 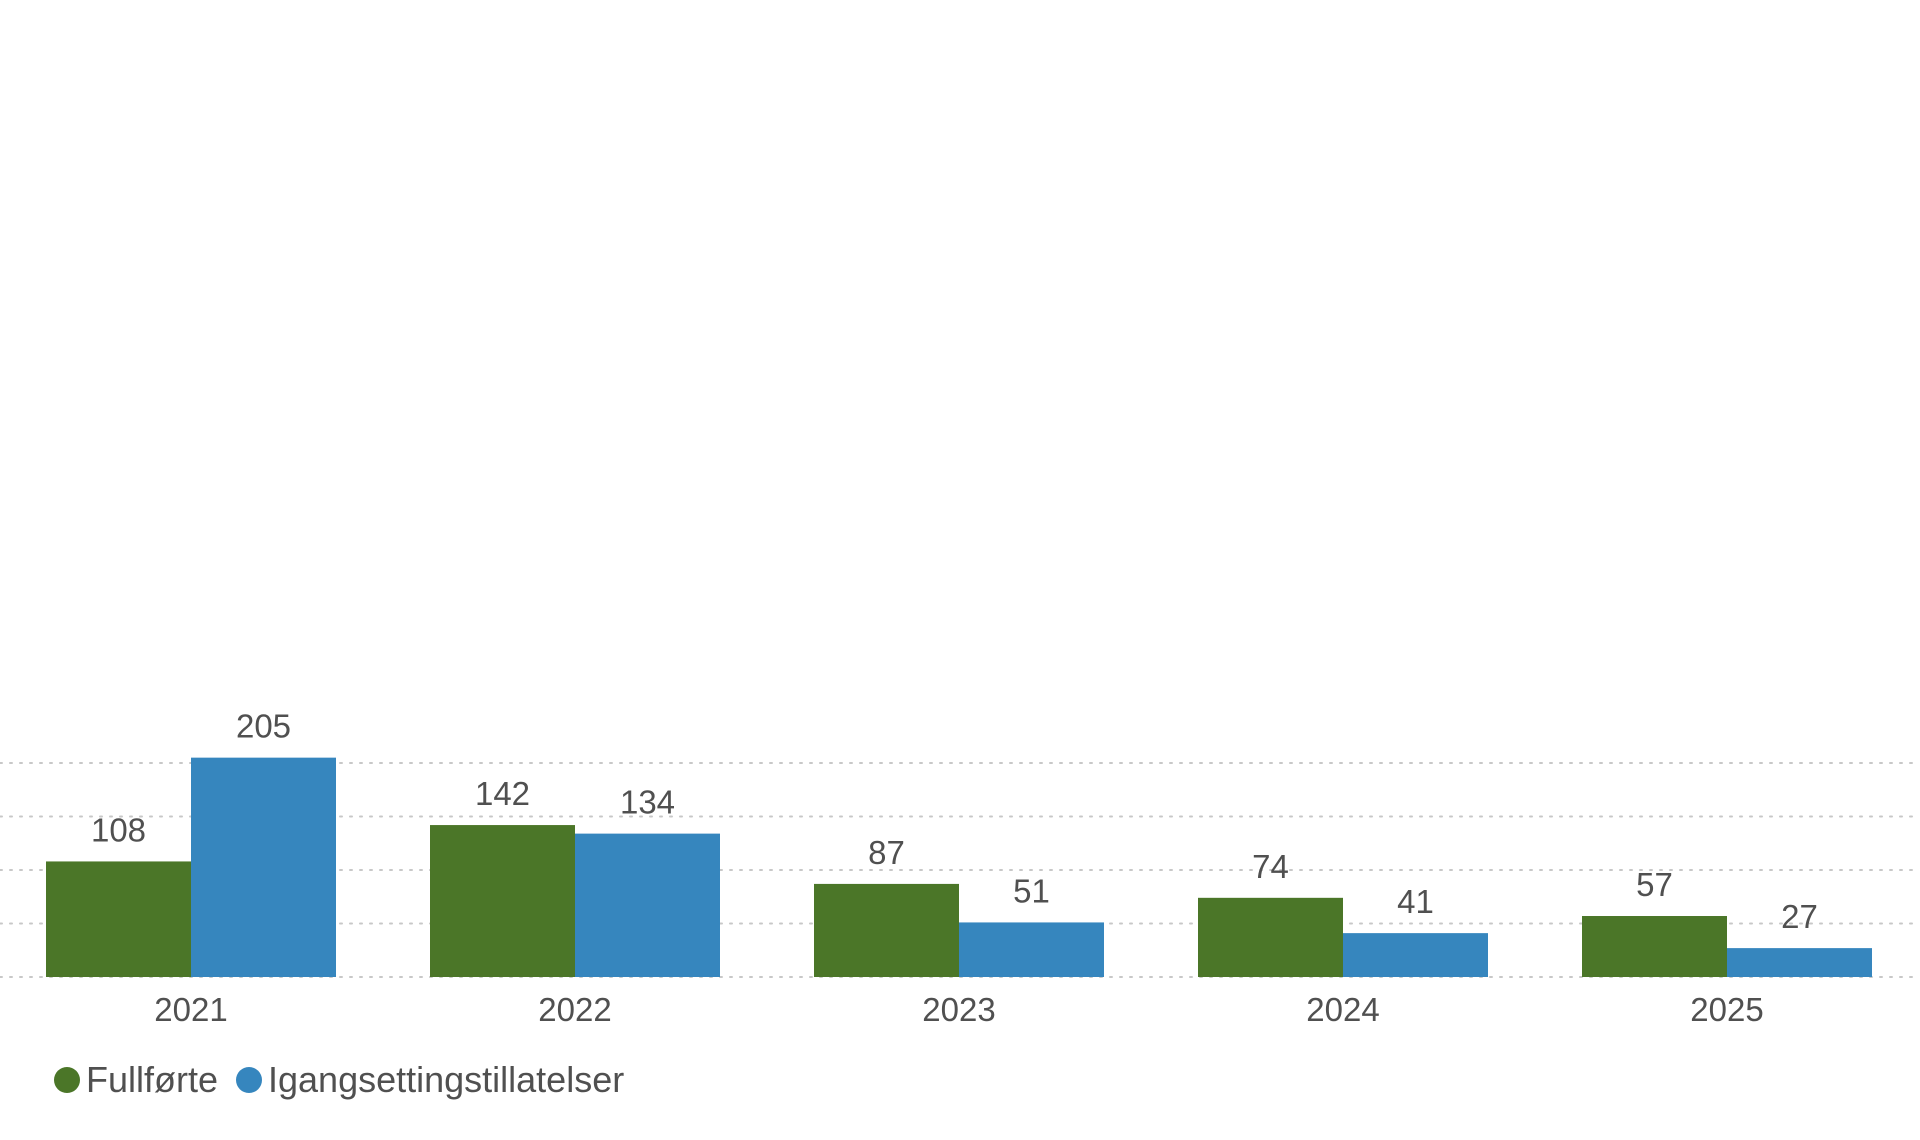 What do you see at coordinates (190, 1009) in the screenshot?
I see `x-tick-label: 2021` at bounding box center [190, 1009].